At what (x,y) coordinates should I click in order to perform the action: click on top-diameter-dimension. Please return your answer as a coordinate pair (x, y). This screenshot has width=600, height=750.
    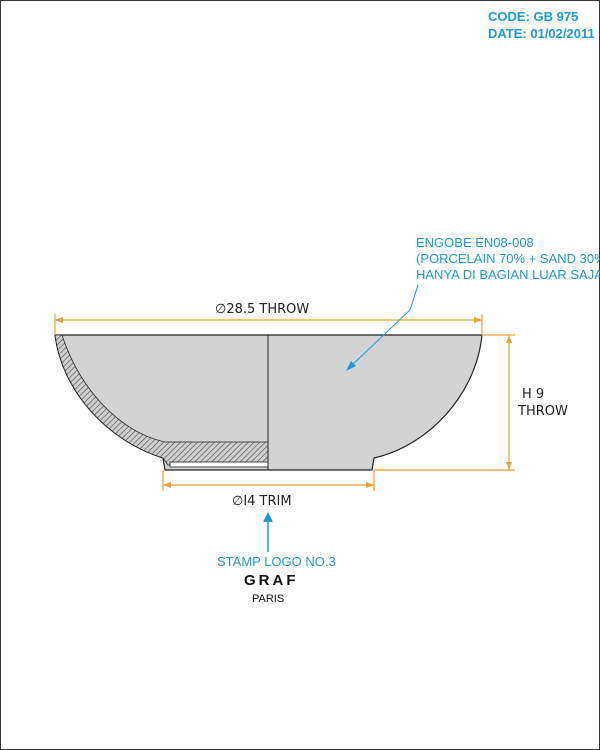
    Looking at the image, I should click on (268, 324).